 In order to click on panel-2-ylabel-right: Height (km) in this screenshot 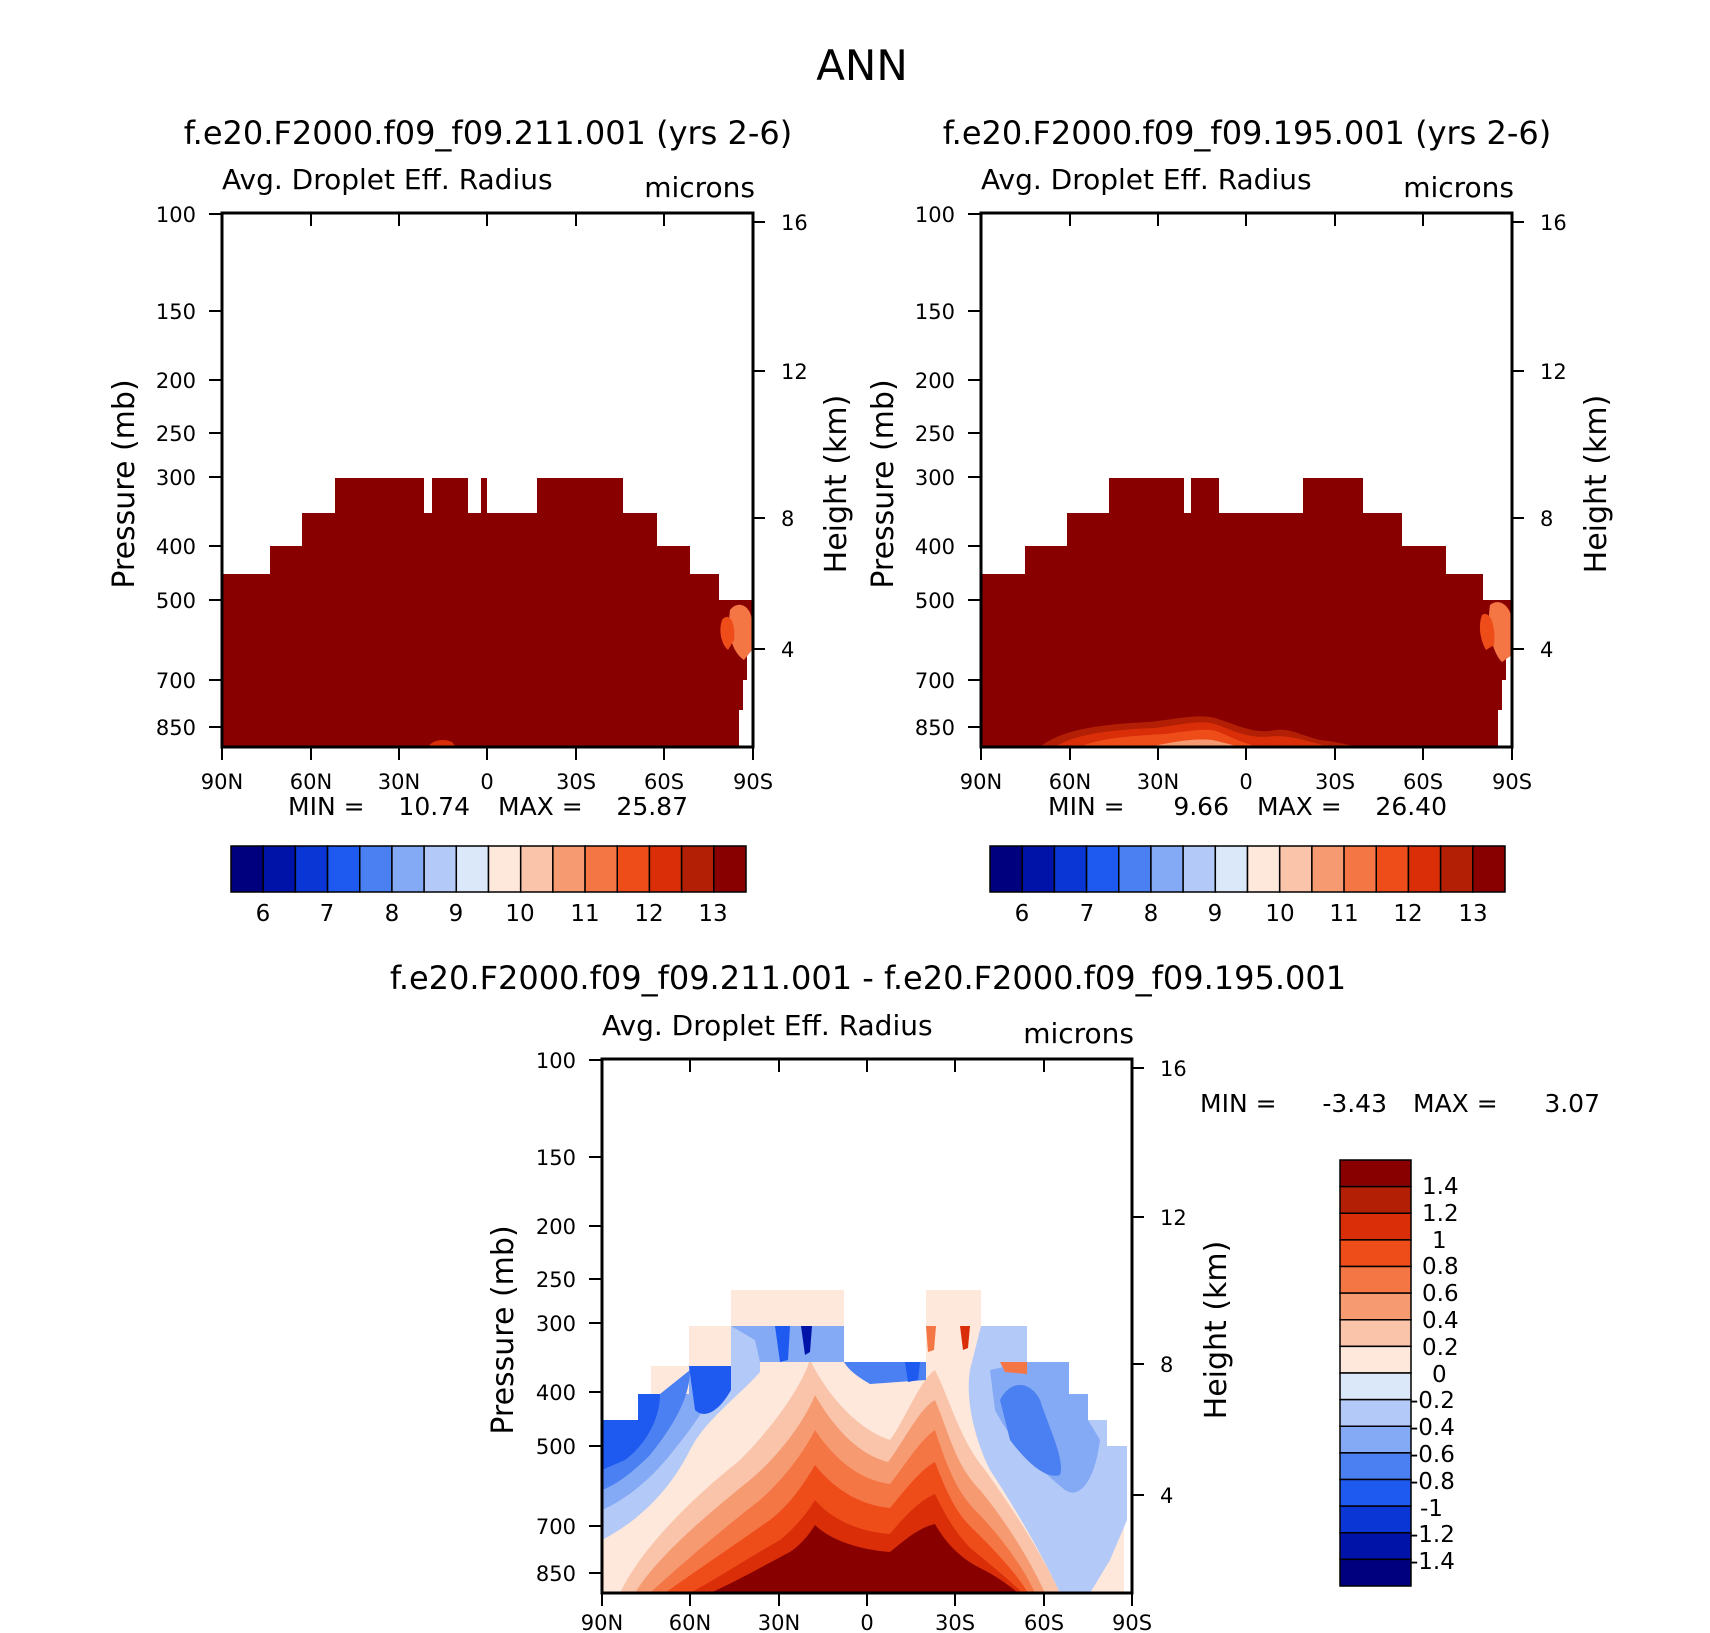, I will do `click(1596, 484)`.